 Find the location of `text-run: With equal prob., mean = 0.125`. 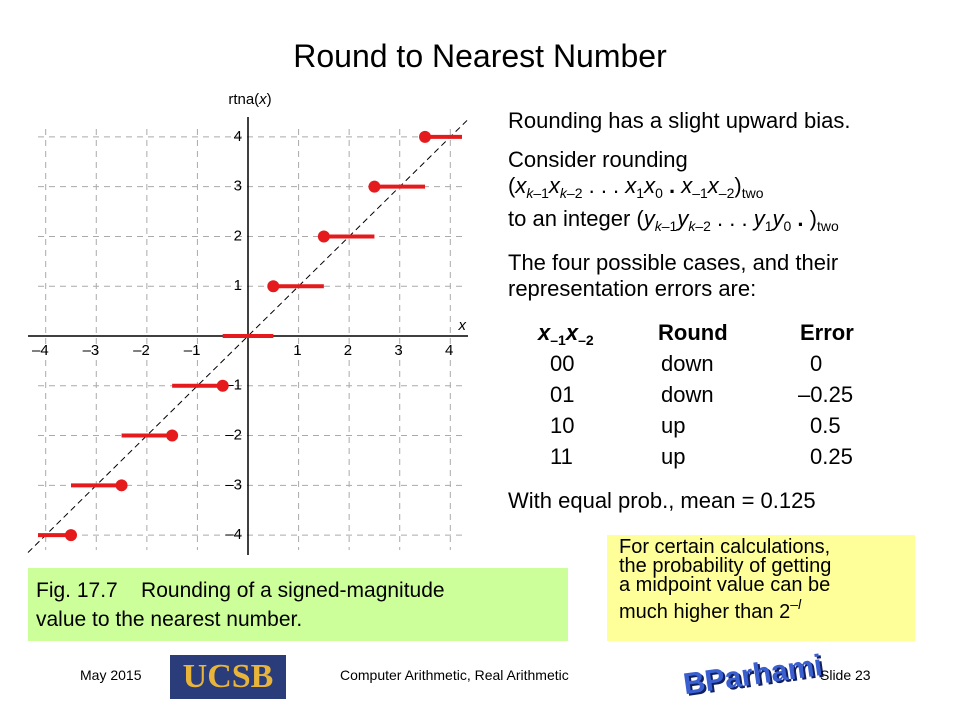

text-run: With equal prob., mean = 0.125 is located at coordinates (662, 500).